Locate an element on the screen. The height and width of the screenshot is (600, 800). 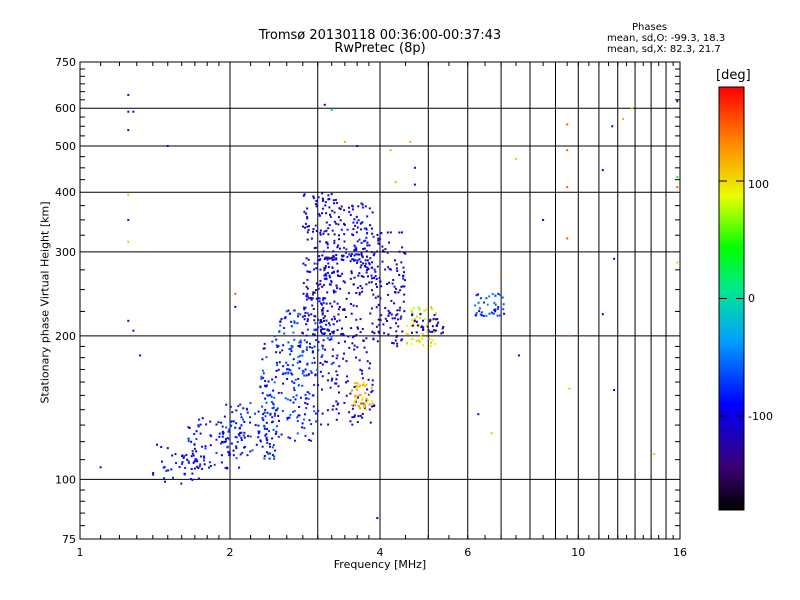
y-tick-label: 200 is located at coordinates (65, 336).